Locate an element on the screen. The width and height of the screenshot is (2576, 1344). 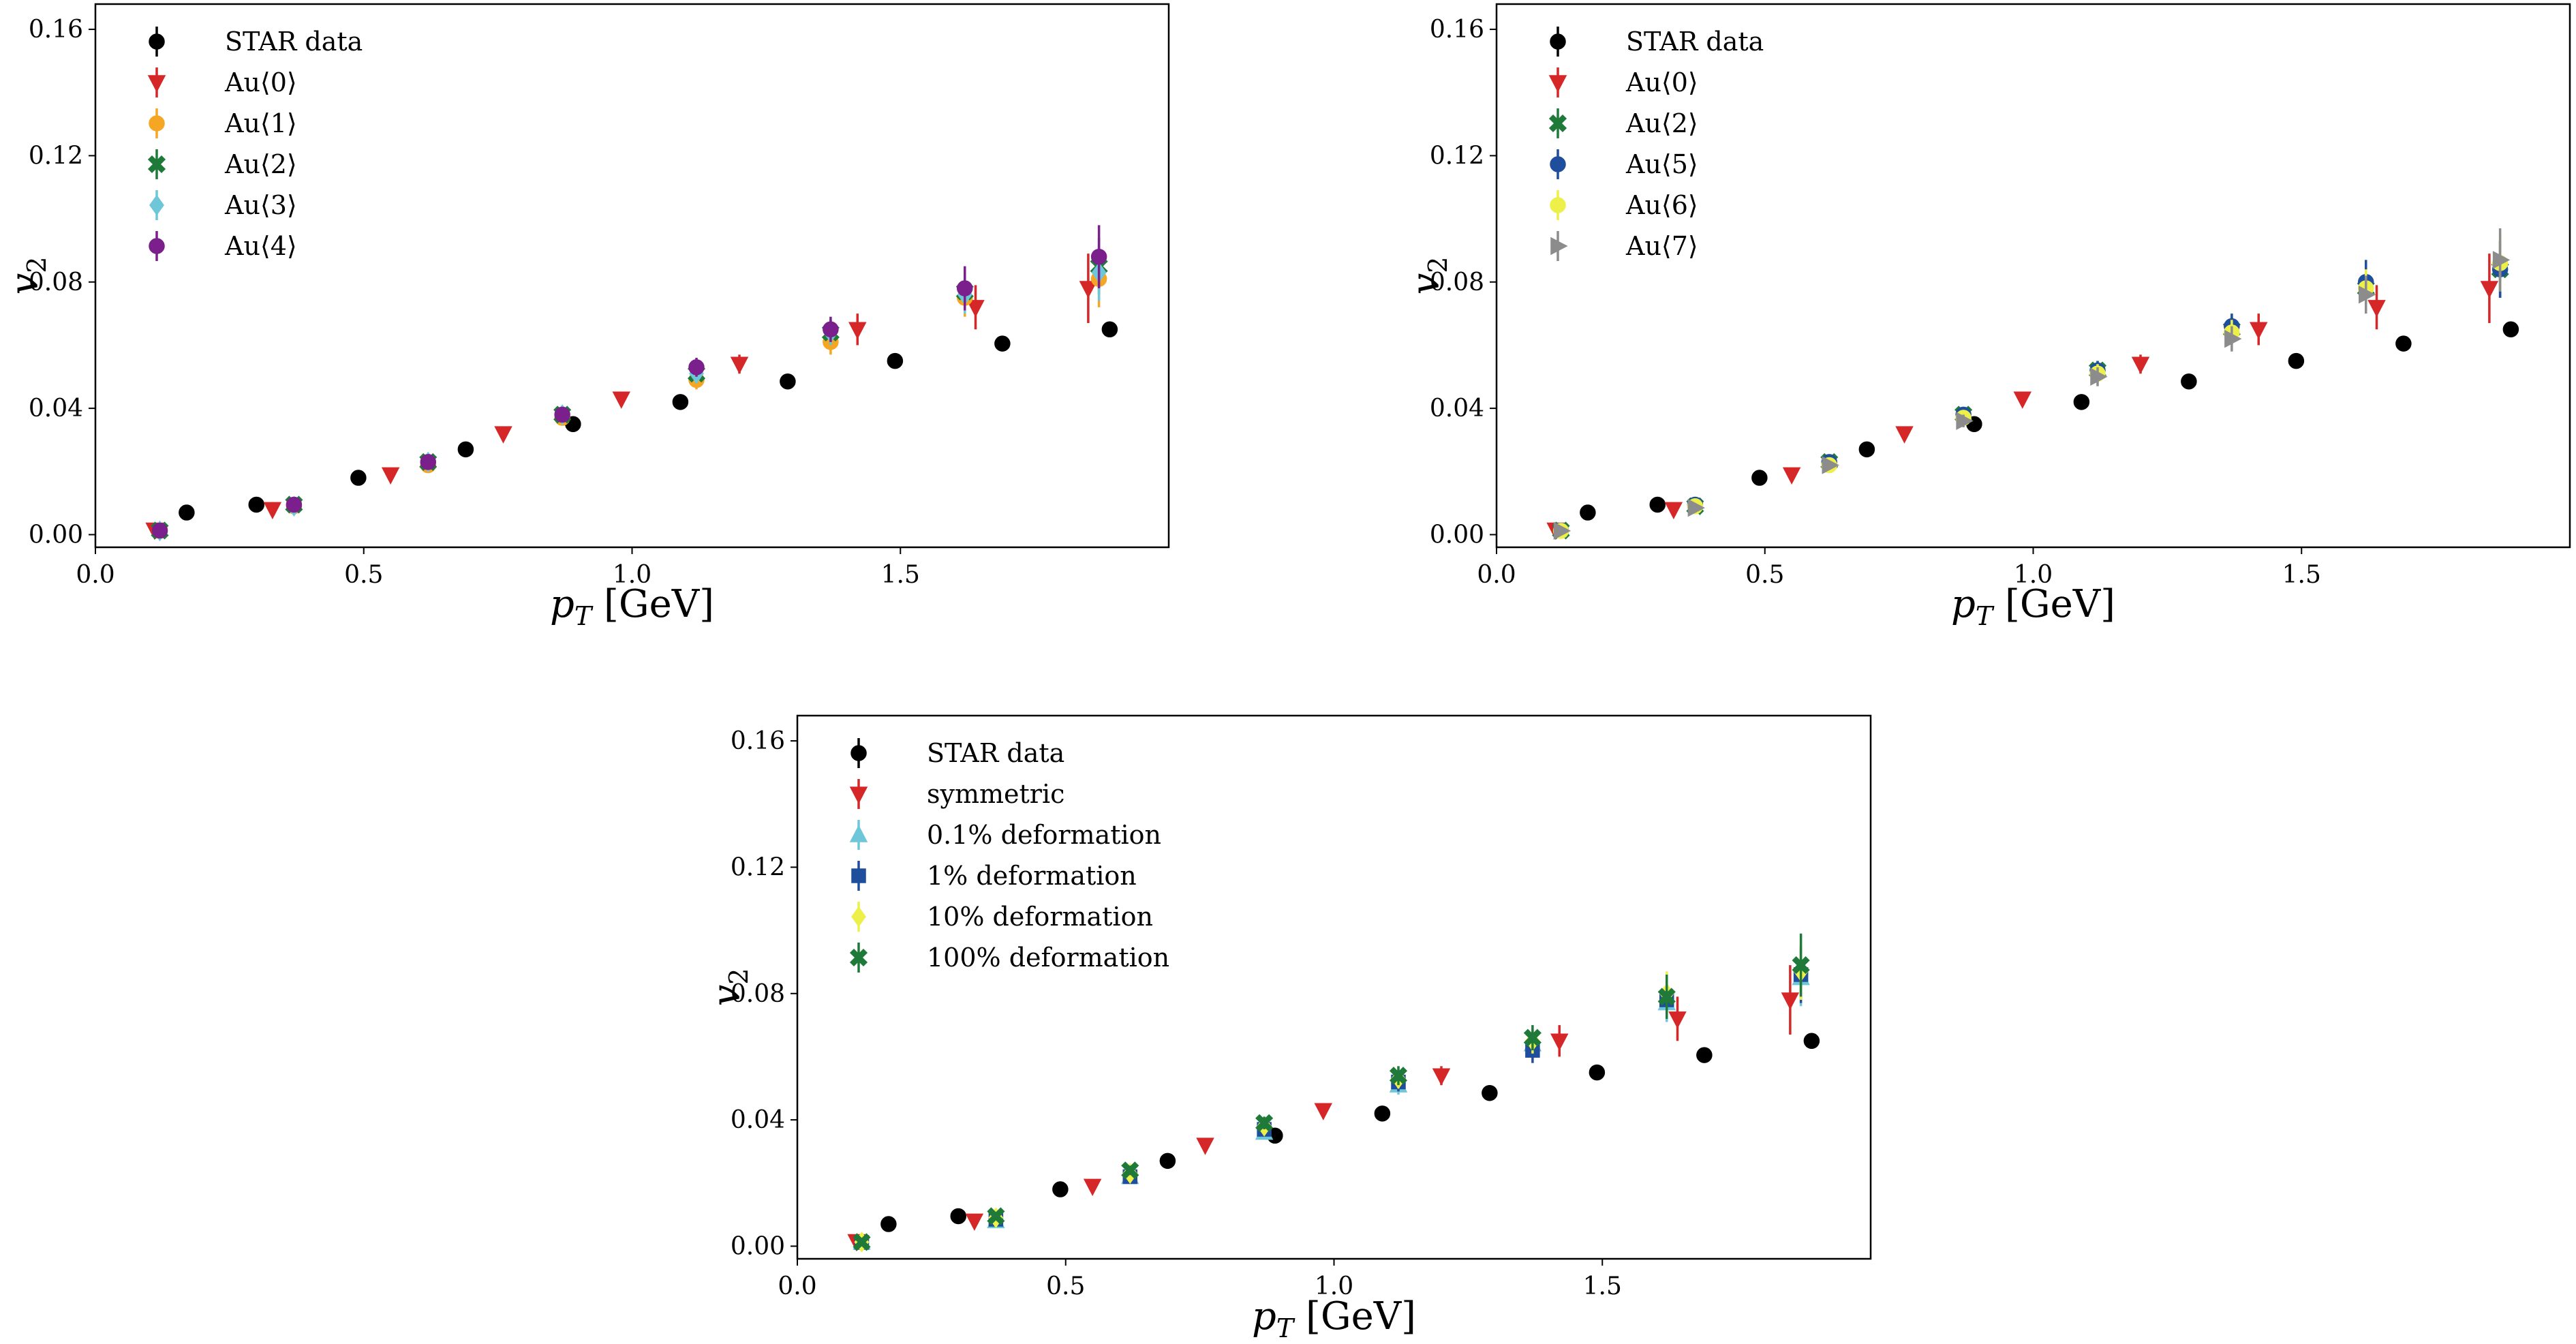
legend-entry: Au⟨4⟩ is located at coordinates (223, 246).